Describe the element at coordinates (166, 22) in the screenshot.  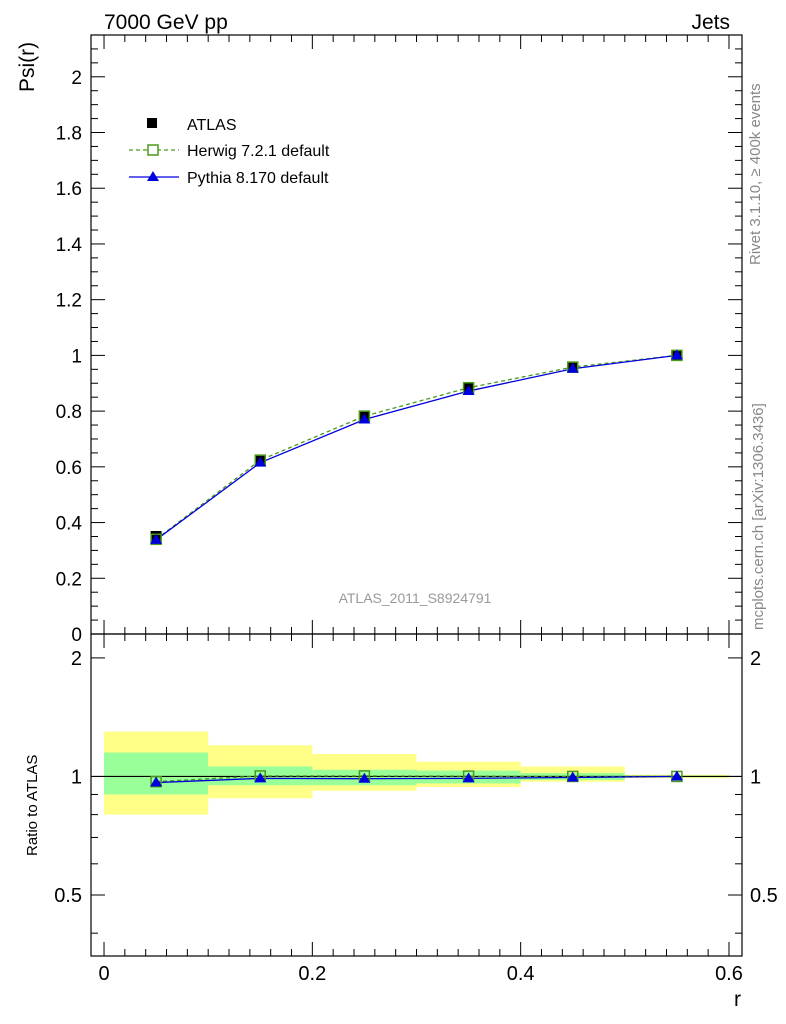
I see `header-left-title: 7000 GeV pp` at that location.